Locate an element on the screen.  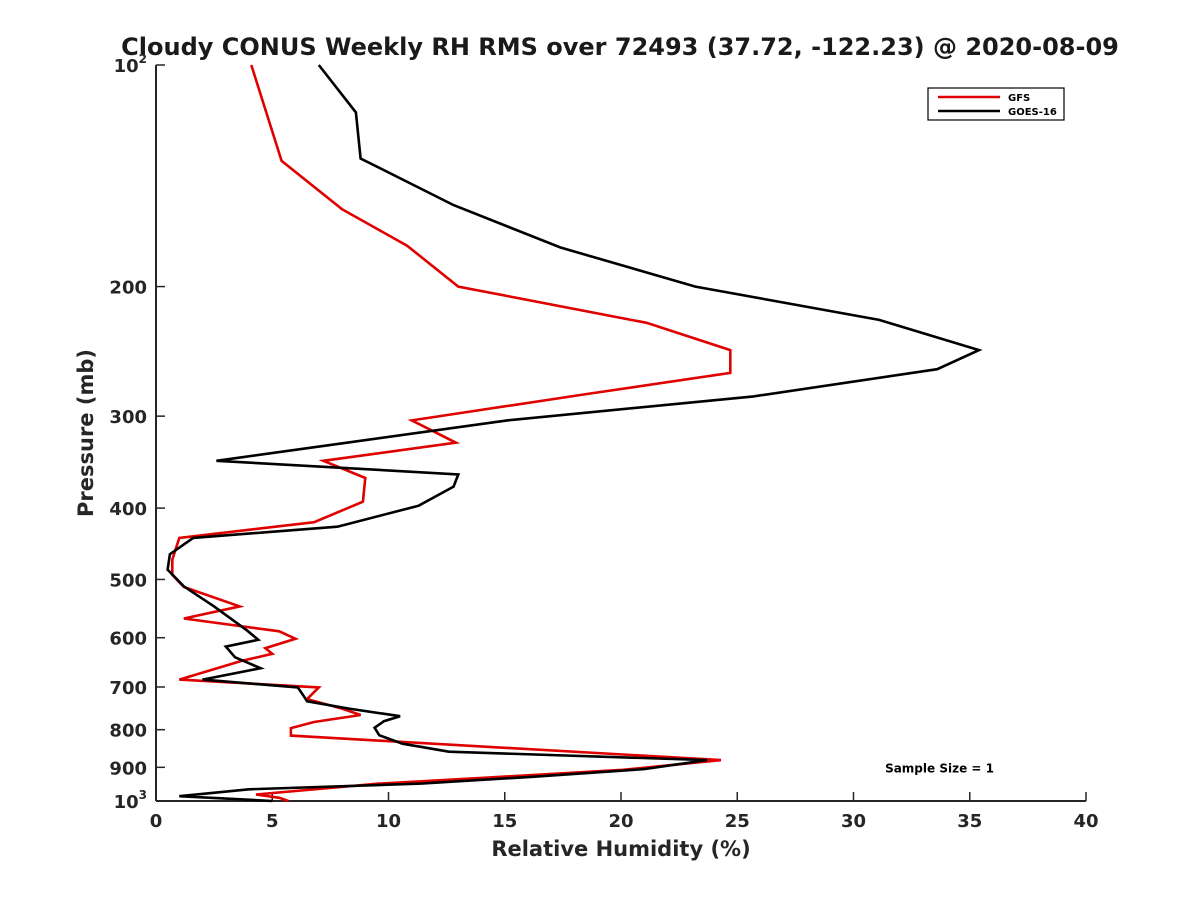
y-tick-label: 400 is located at coordinates (128, 509).